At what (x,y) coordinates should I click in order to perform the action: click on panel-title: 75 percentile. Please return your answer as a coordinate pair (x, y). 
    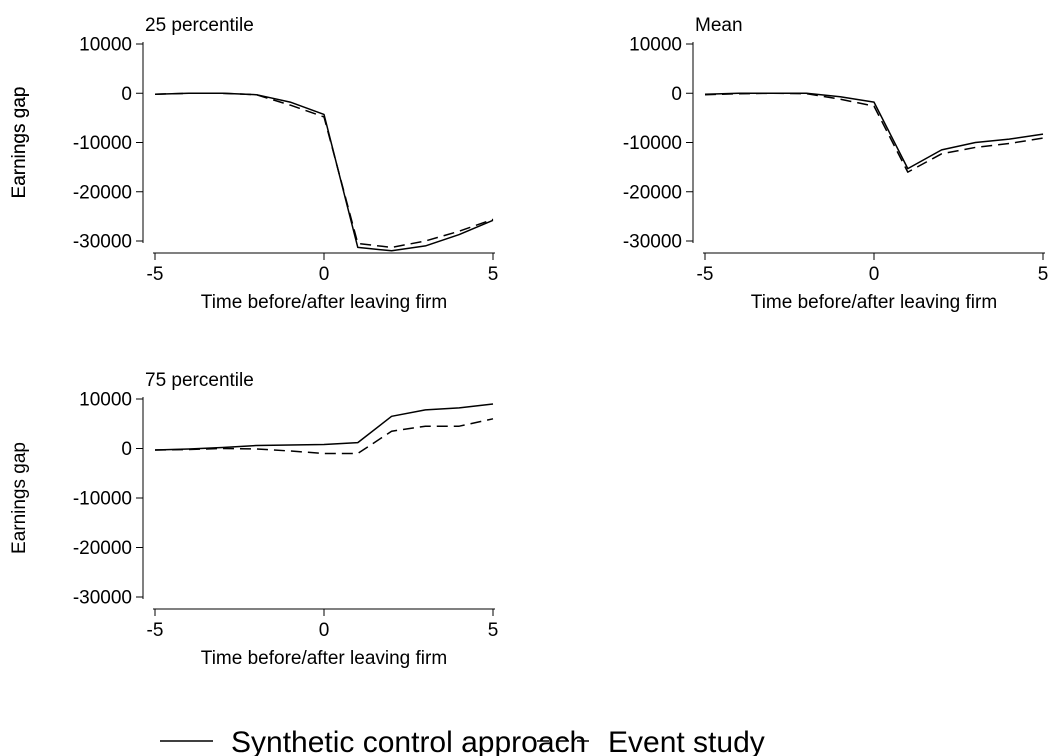
    Looking at the image, I should click on (199, 380).